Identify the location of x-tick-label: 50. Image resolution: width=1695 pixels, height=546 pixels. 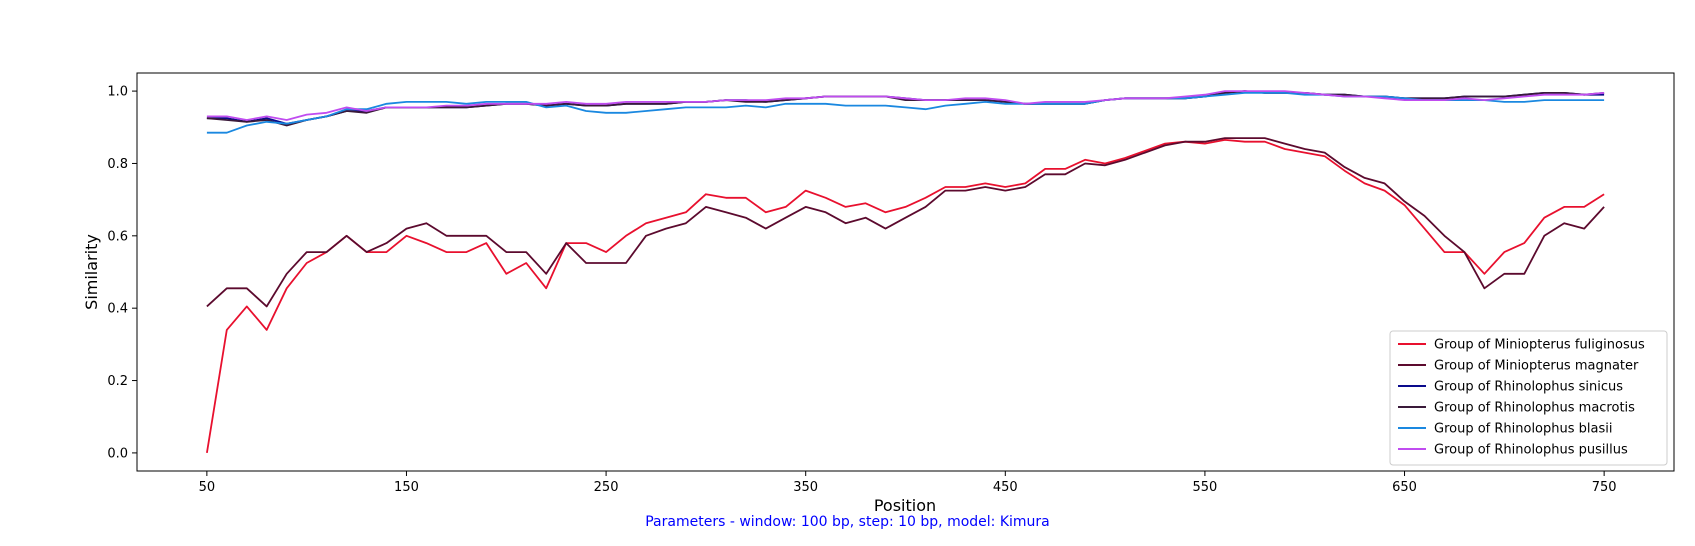
(207, 487).